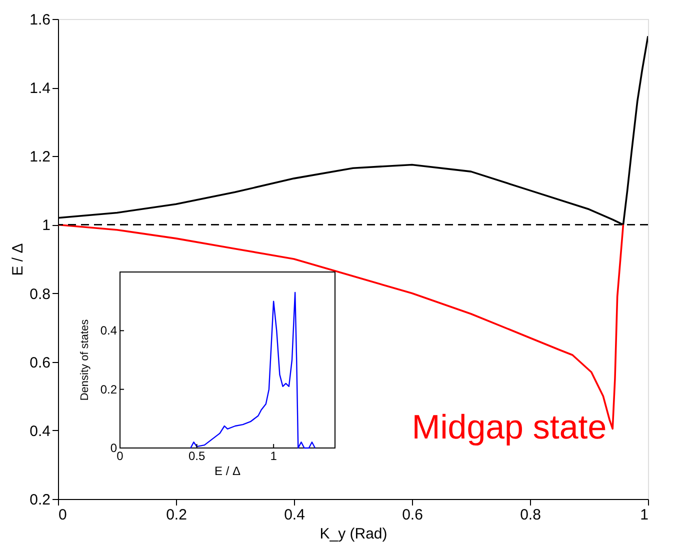  Describe the element at coordinates (40, 20) in the screenshot. I see `y-tick-label: 1.6` at that location.